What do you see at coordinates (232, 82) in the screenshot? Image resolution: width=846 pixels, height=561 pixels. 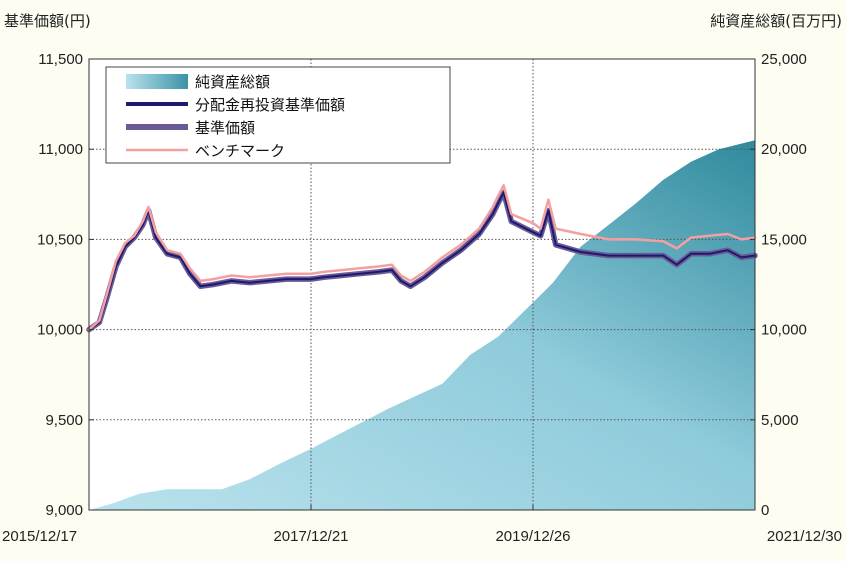 I see `legend-label-net-assets: 純資産総額` at bounding box center [232, 82].